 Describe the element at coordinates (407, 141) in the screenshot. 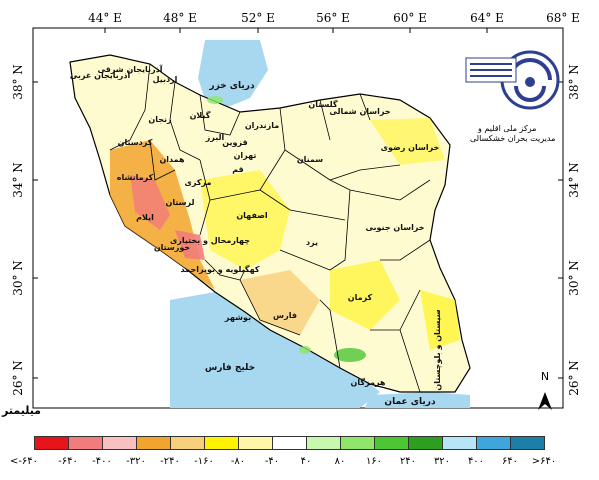

I see `deficit-zone-khorasan` at that location.